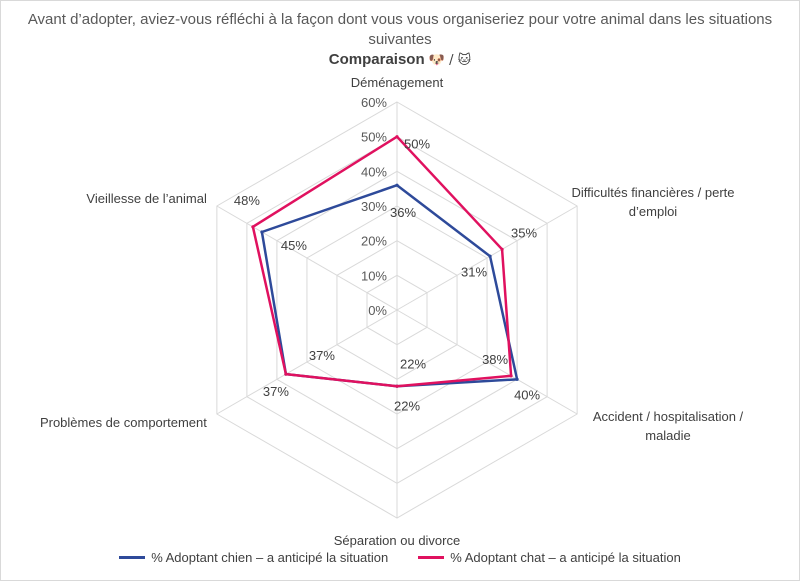 This screenshot has height=581, width=800. Describe the element at coordinates (417, 144) in the screenshot. I see `data-label-cat-0: 50%` at that location.